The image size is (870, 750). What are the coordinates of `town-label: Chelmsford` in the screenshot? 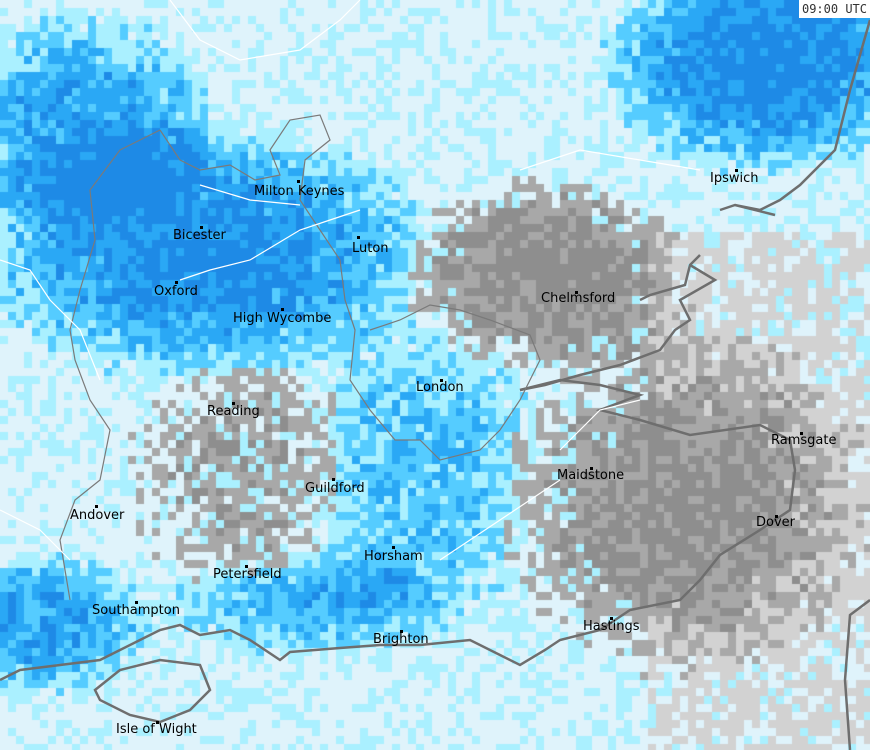 It's located at (578, 298).